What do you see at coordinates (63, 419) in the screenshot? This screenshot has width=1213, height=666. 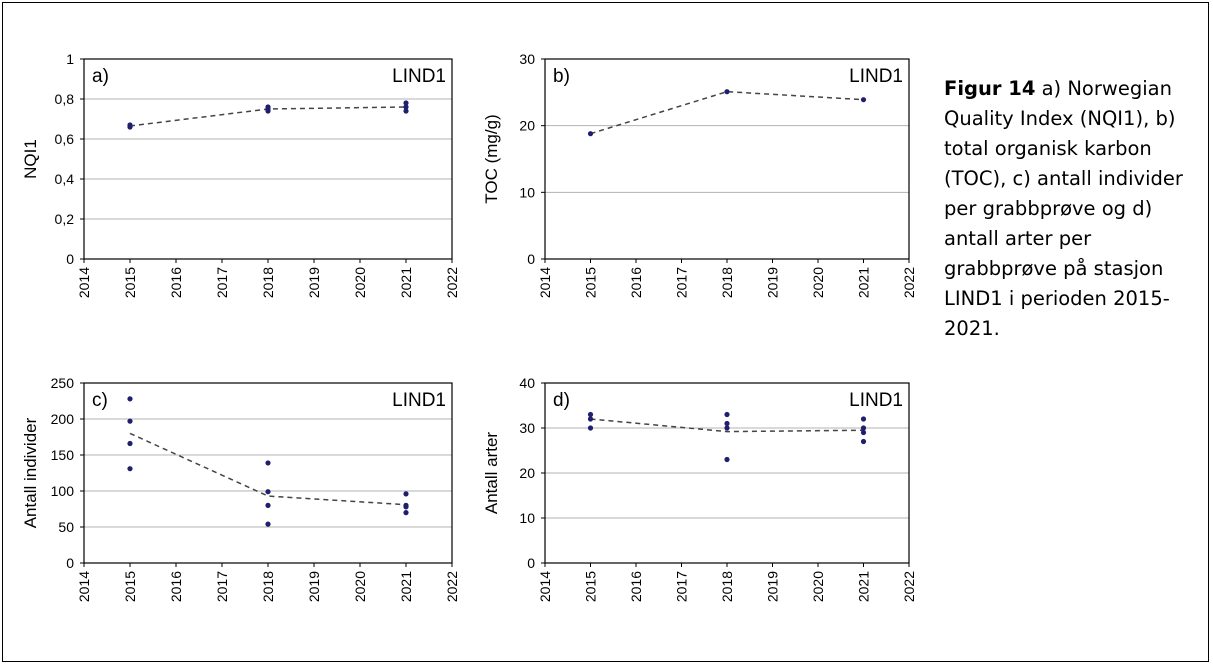 I see `y-tick-label: 200` at bounding box center [63, 419].